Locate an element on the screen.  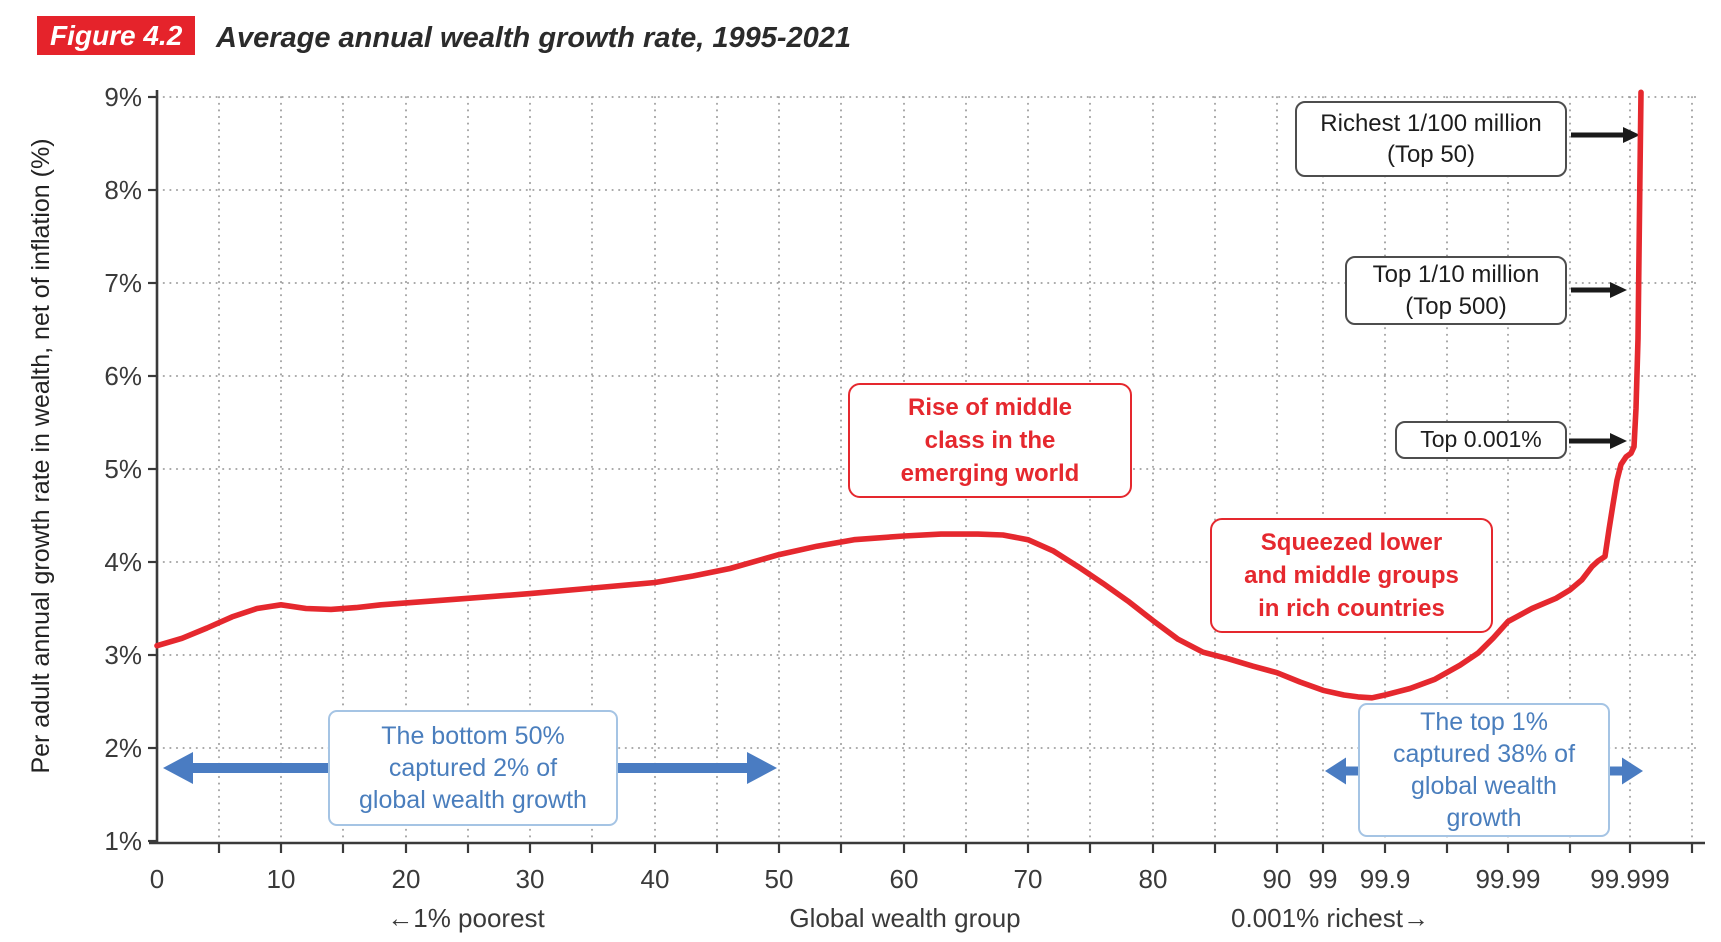
blue-range-arrow-1-head is located at coordinates (762, 768).